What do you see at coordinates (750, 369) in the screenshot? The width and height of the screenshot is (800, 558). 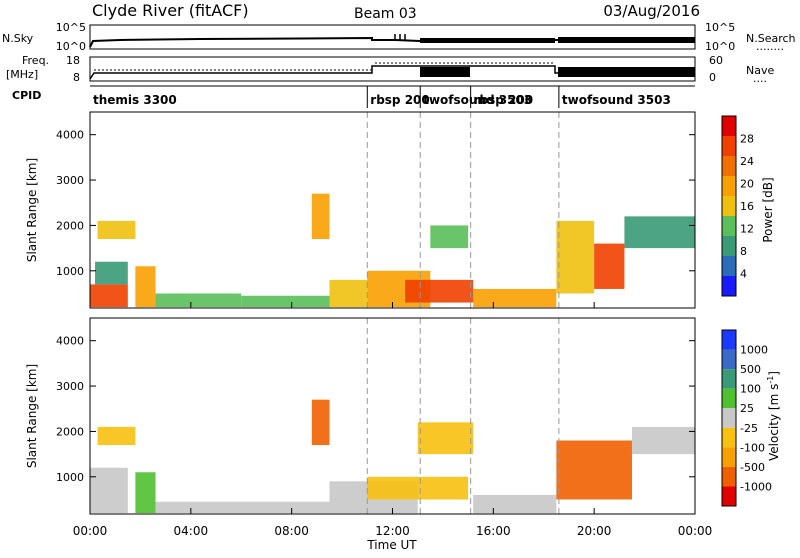 I see `velocity-bar-tick-label: 500` at bounding box center [750, 369].